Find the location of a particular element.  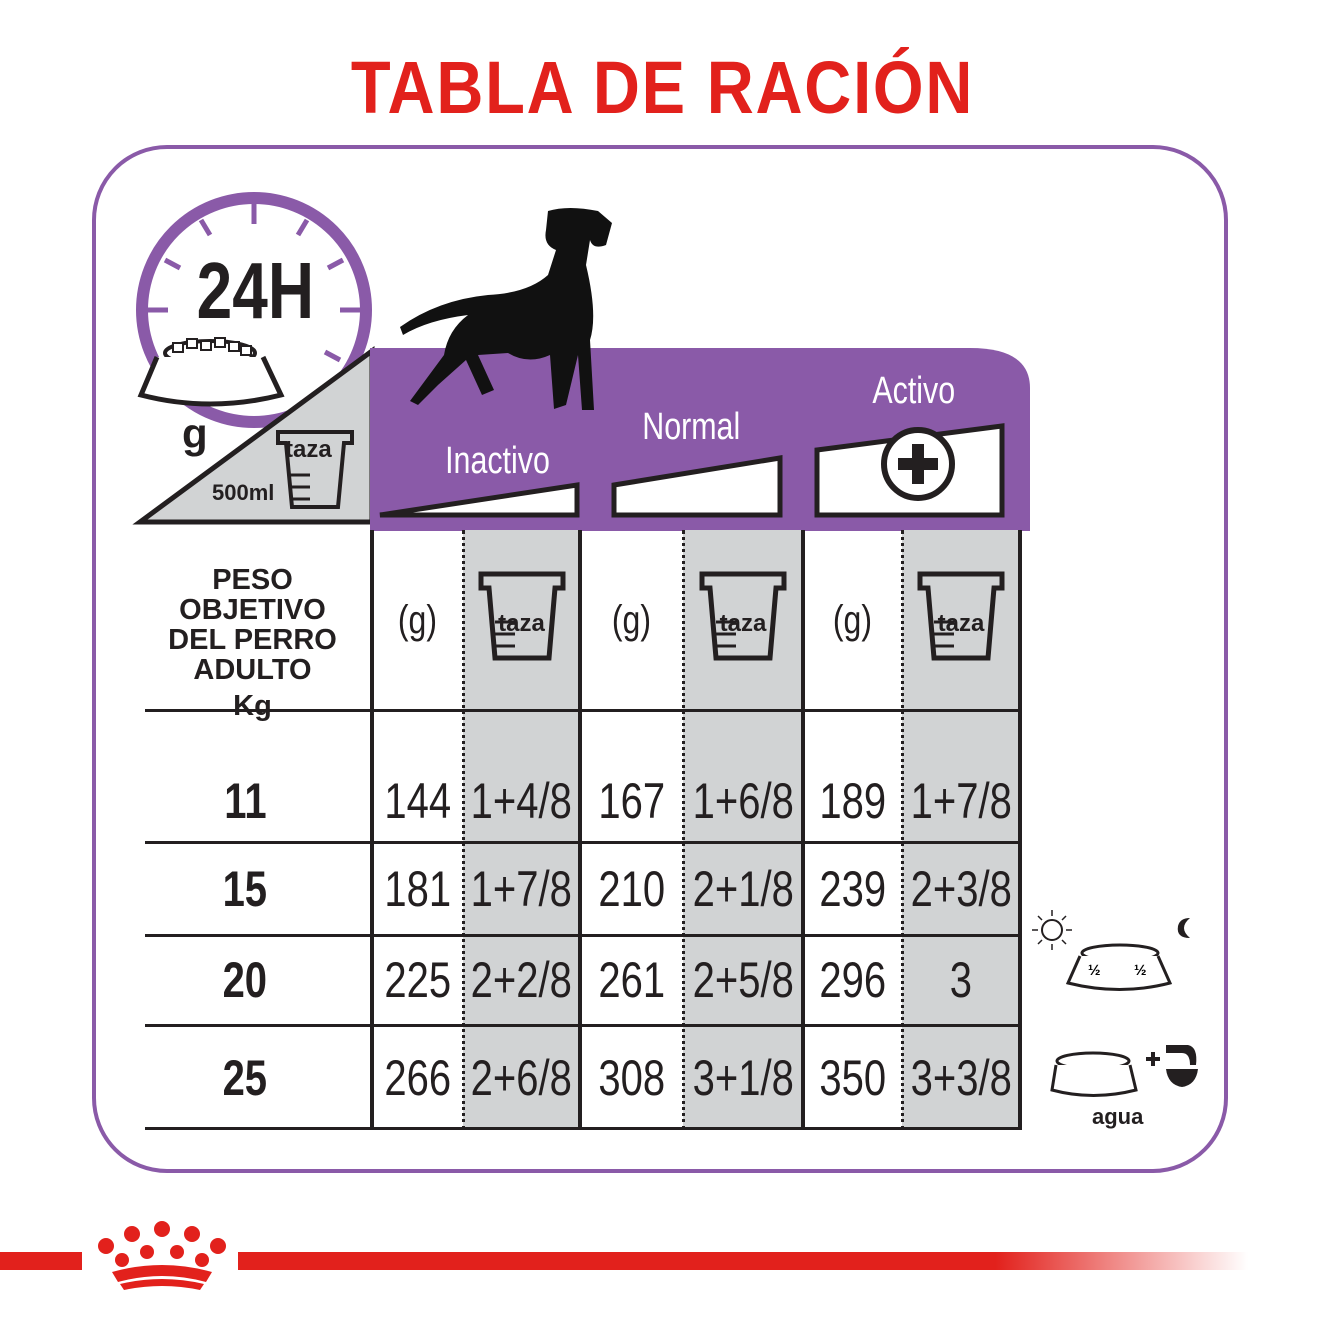

grams-cell-text: 296 is located at coordinates (852, 980).